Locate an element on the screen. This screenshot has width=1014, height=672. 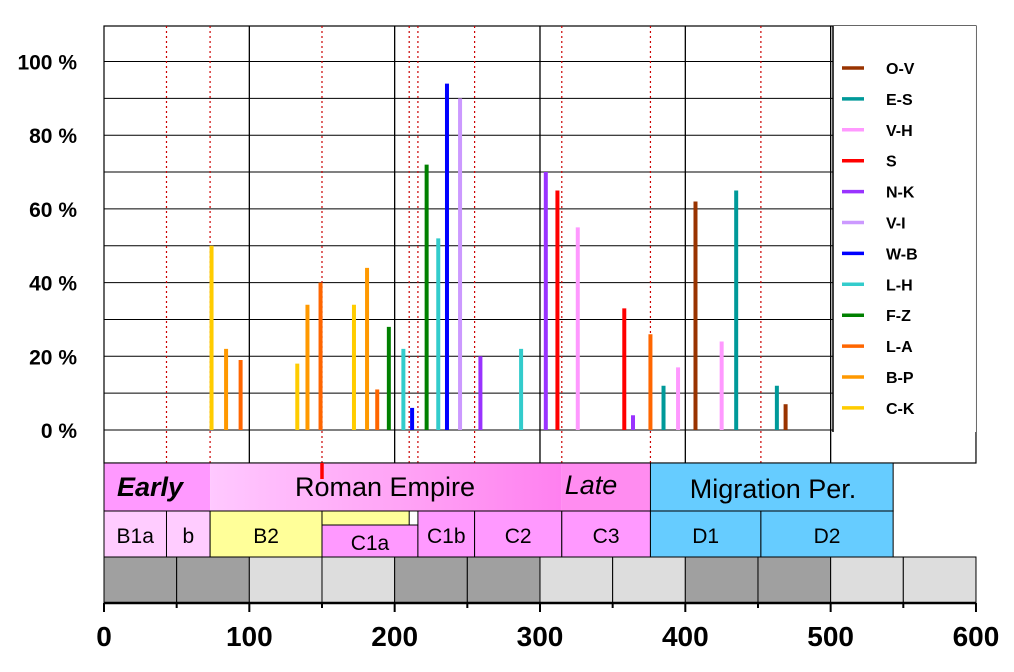
phase-label: b is located at coordinates (188, 536).